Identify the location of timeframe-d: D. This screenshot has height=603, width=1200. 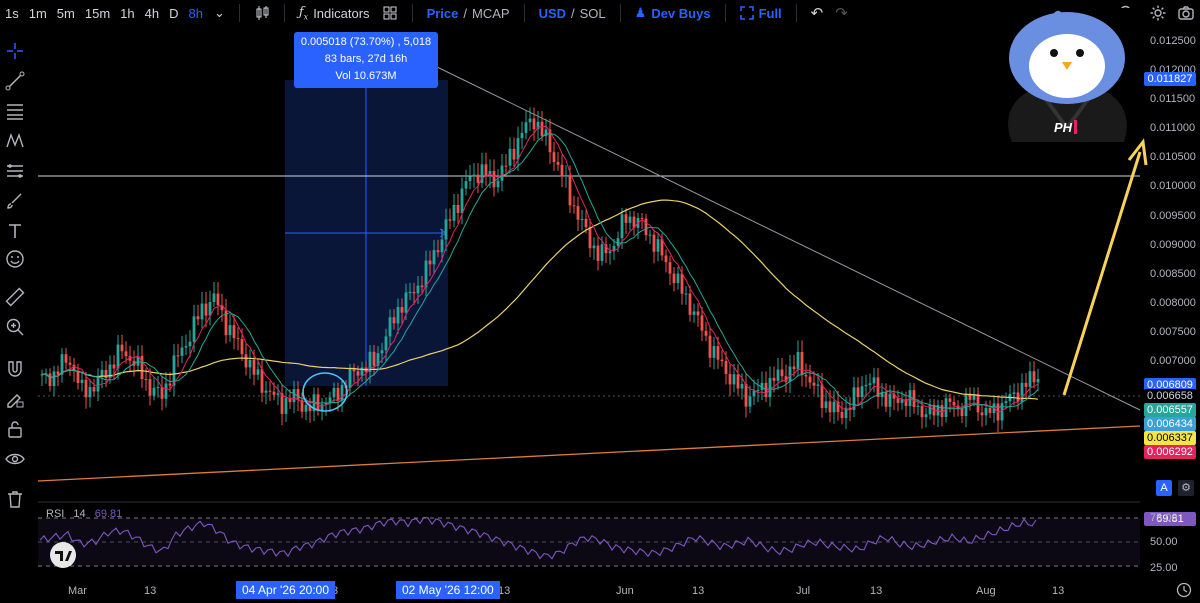
(174, 13).